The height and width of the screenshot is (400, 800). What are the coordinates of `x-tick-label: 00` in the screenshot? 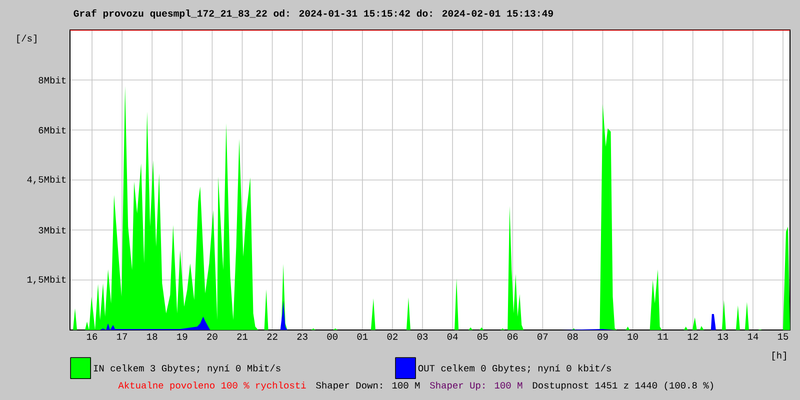 It's located at (332, 336).